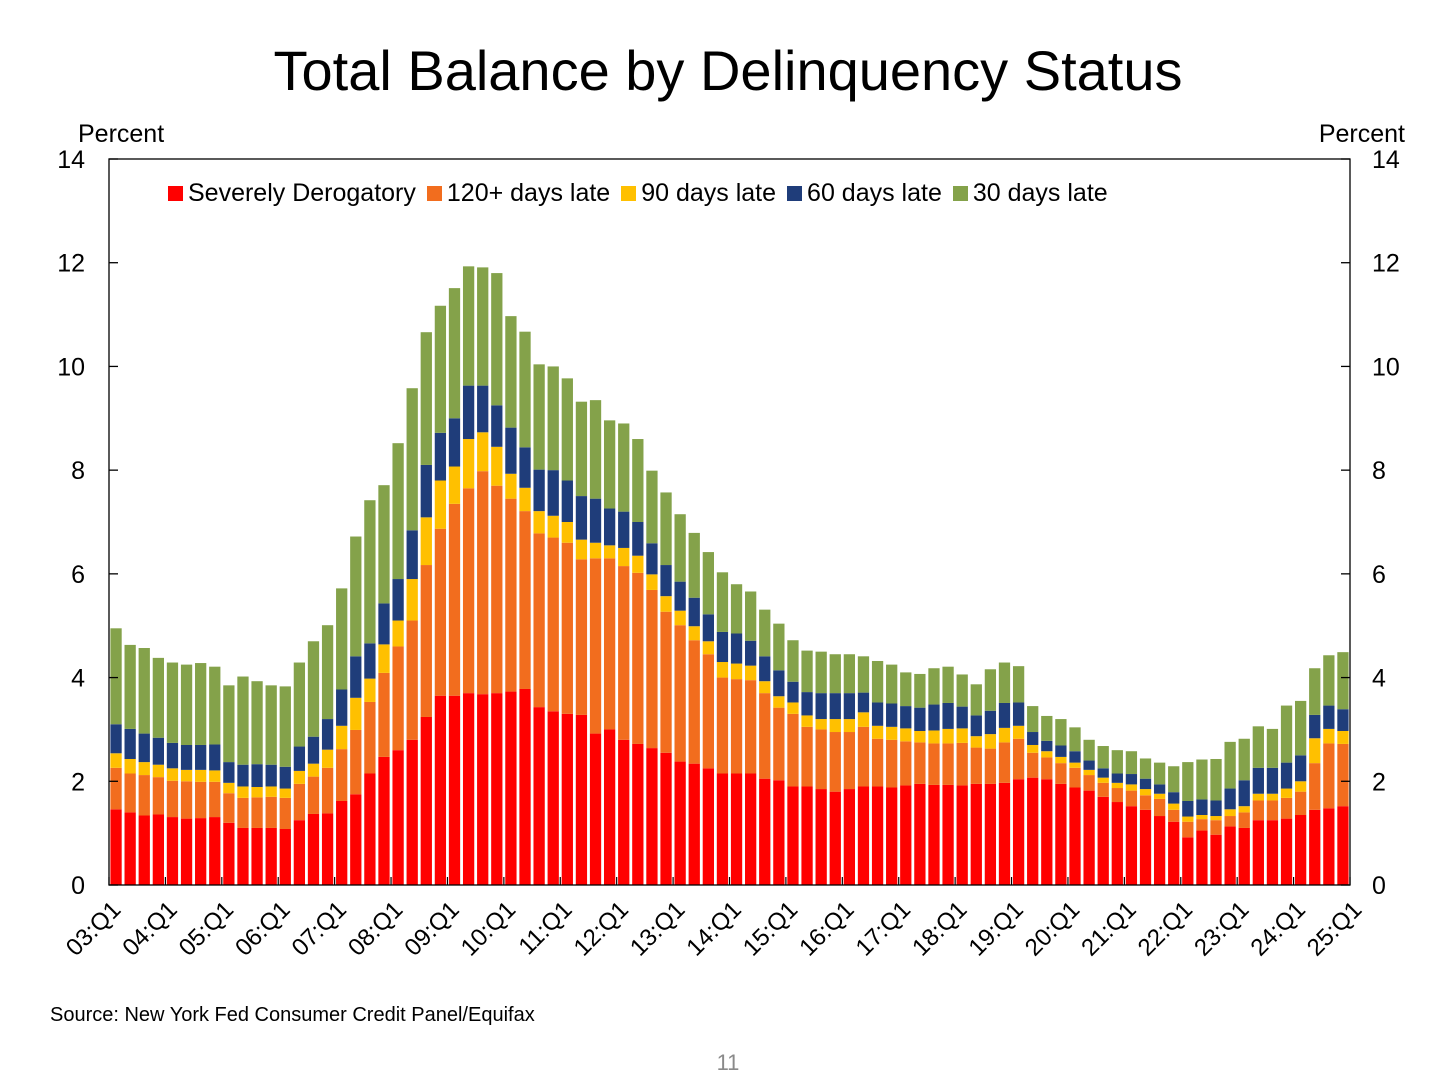  I want to click on right-y-tick-label-8: 8, so click(1379, 471).